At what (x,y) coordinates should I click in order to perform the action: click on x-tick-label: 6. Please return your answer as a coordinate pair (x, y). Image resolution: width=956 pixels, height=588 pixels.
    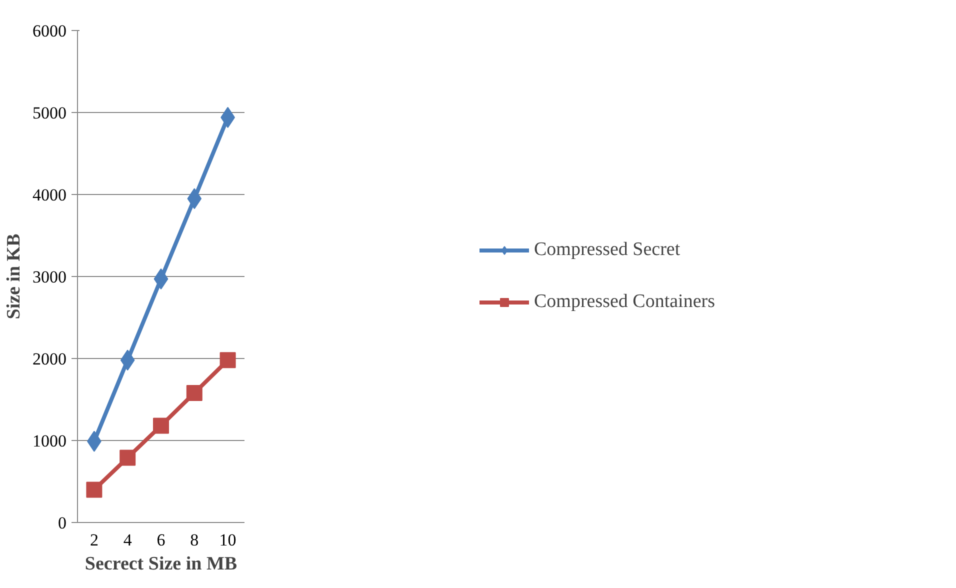
    Looking at the image, I should click on (161, 540).